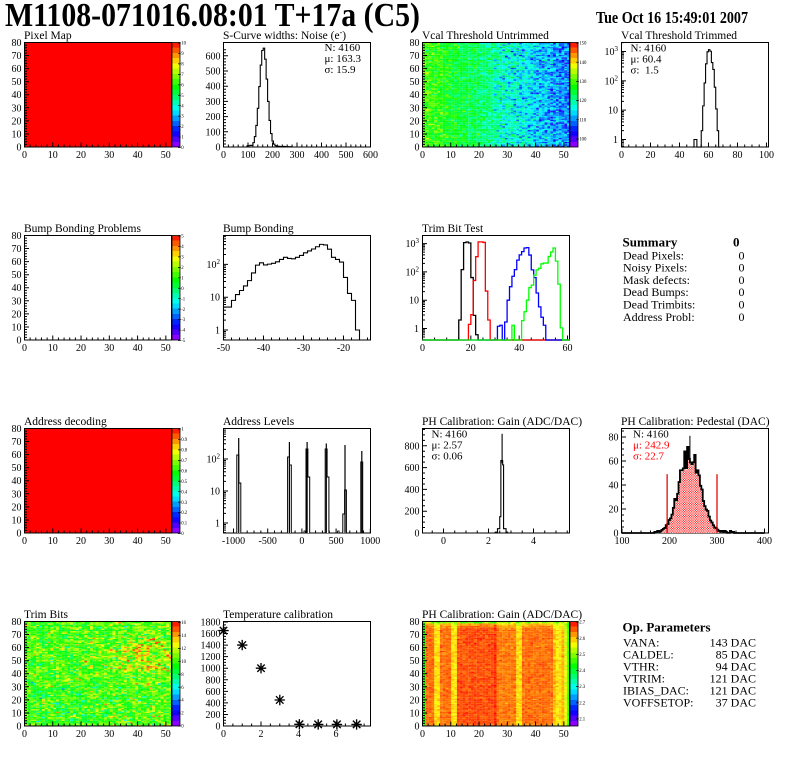  I want to click on svg-text: -4, so click(183, 331).